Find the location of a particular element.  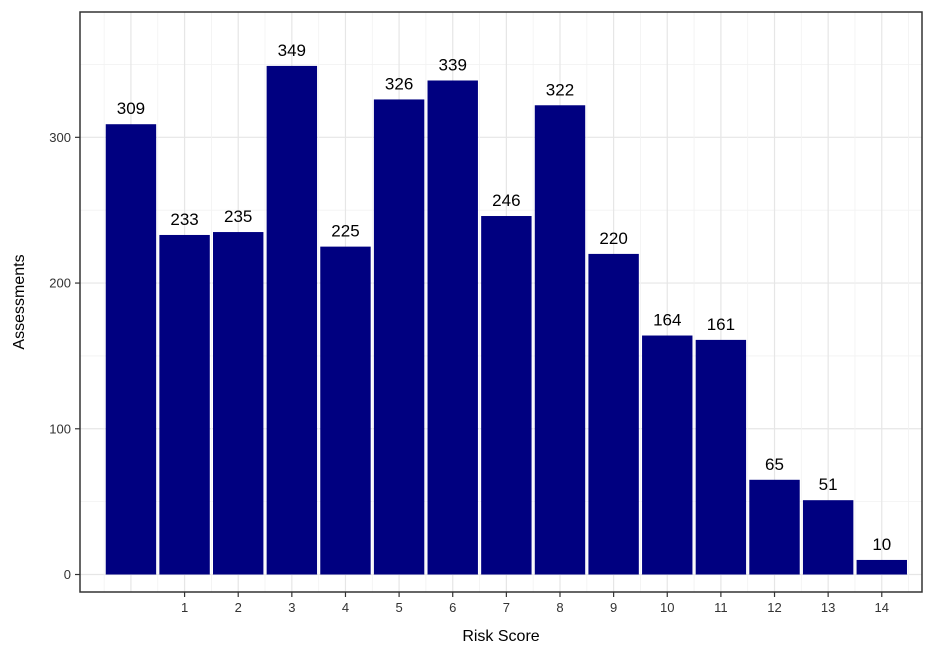

data-label-11: 161 is located at coordinates (721, 324).